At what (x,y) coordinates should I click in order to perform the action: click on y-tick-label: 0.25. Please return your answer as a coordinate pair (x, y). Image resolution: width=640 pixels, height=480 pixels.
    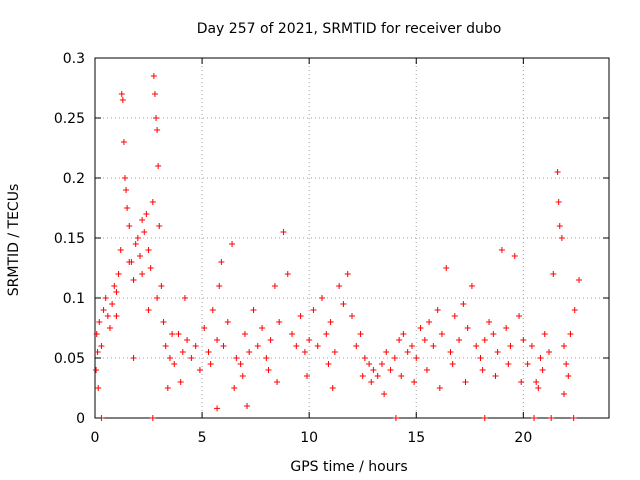
    Looking at the image, I should click on (69, 119).